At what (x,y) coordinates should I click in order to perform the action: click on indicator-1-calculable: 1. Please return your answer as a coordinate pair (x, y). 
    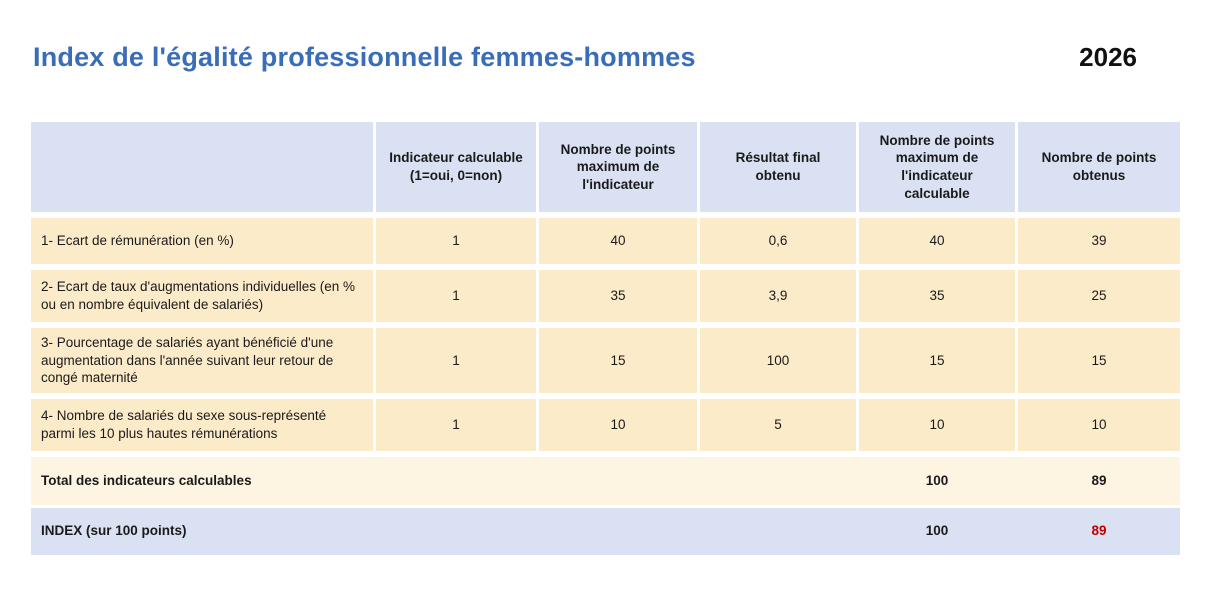
    Looking at the image, I should click on (456, 241).